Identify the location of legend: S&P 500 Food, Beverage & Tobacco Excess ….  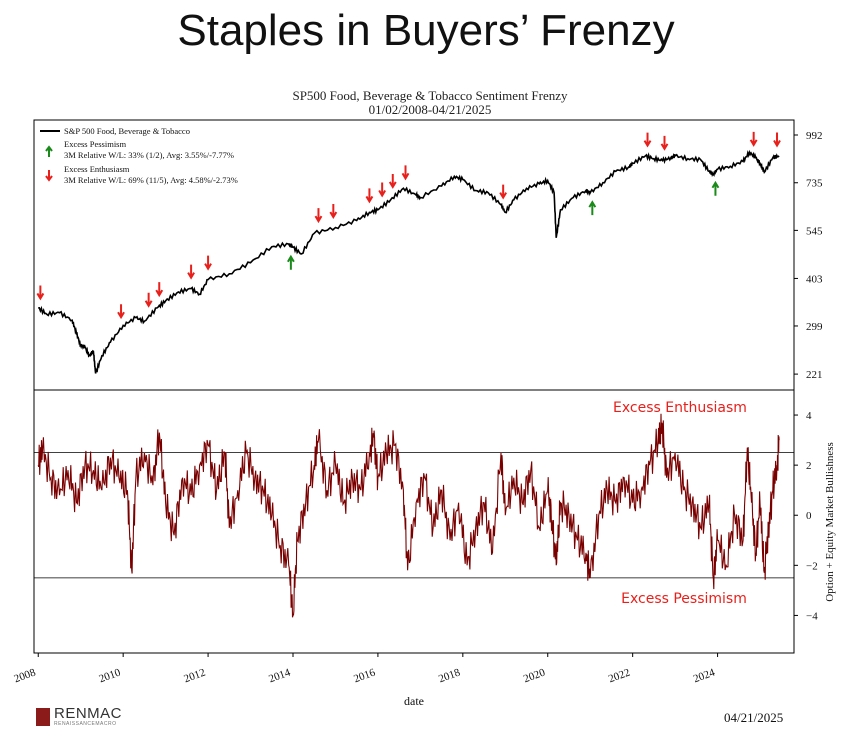
(139, 155).